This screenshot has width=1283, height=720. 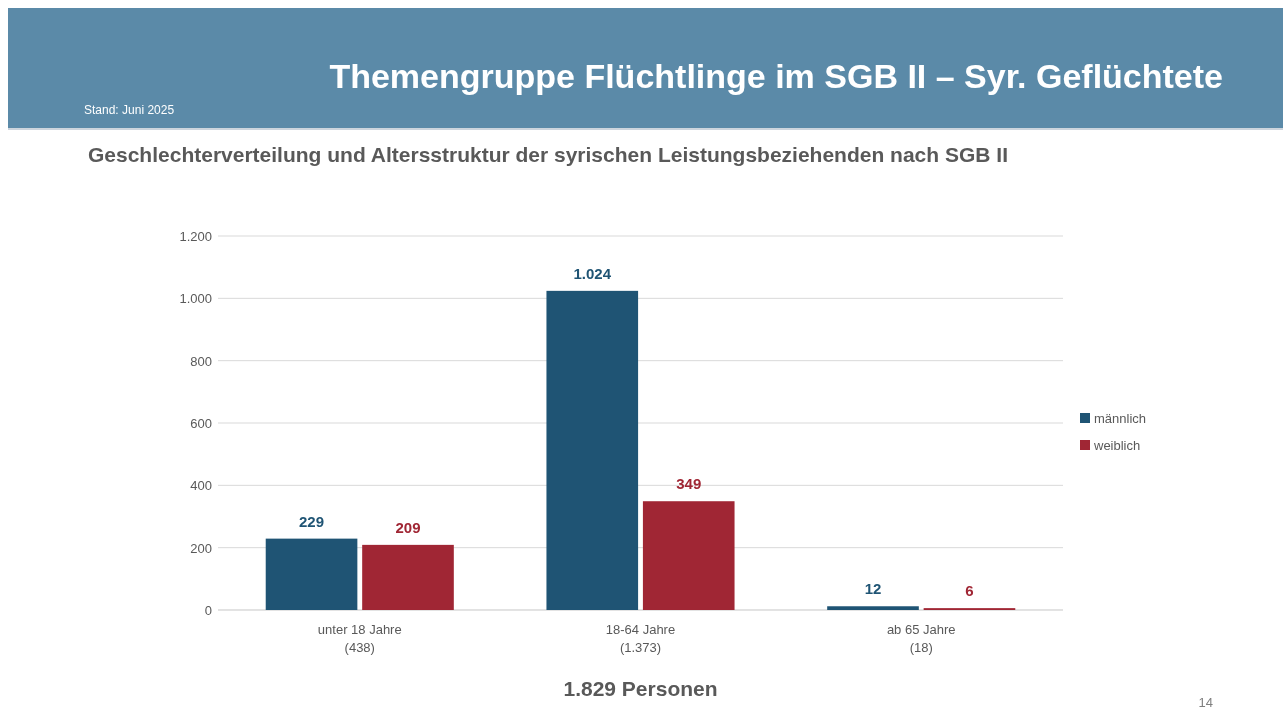 I want to click on text: Stand: Juni 2025, so click(x=129, y=110).